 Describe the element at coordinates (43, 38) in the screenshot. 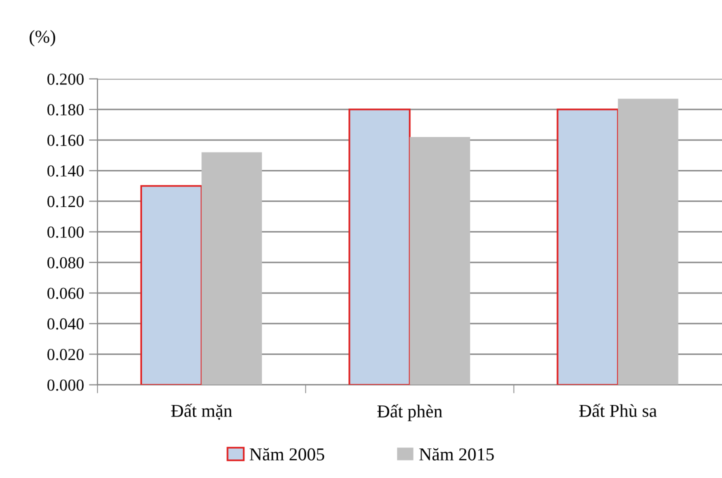

I see `y-axis-title: (%)` at that location.